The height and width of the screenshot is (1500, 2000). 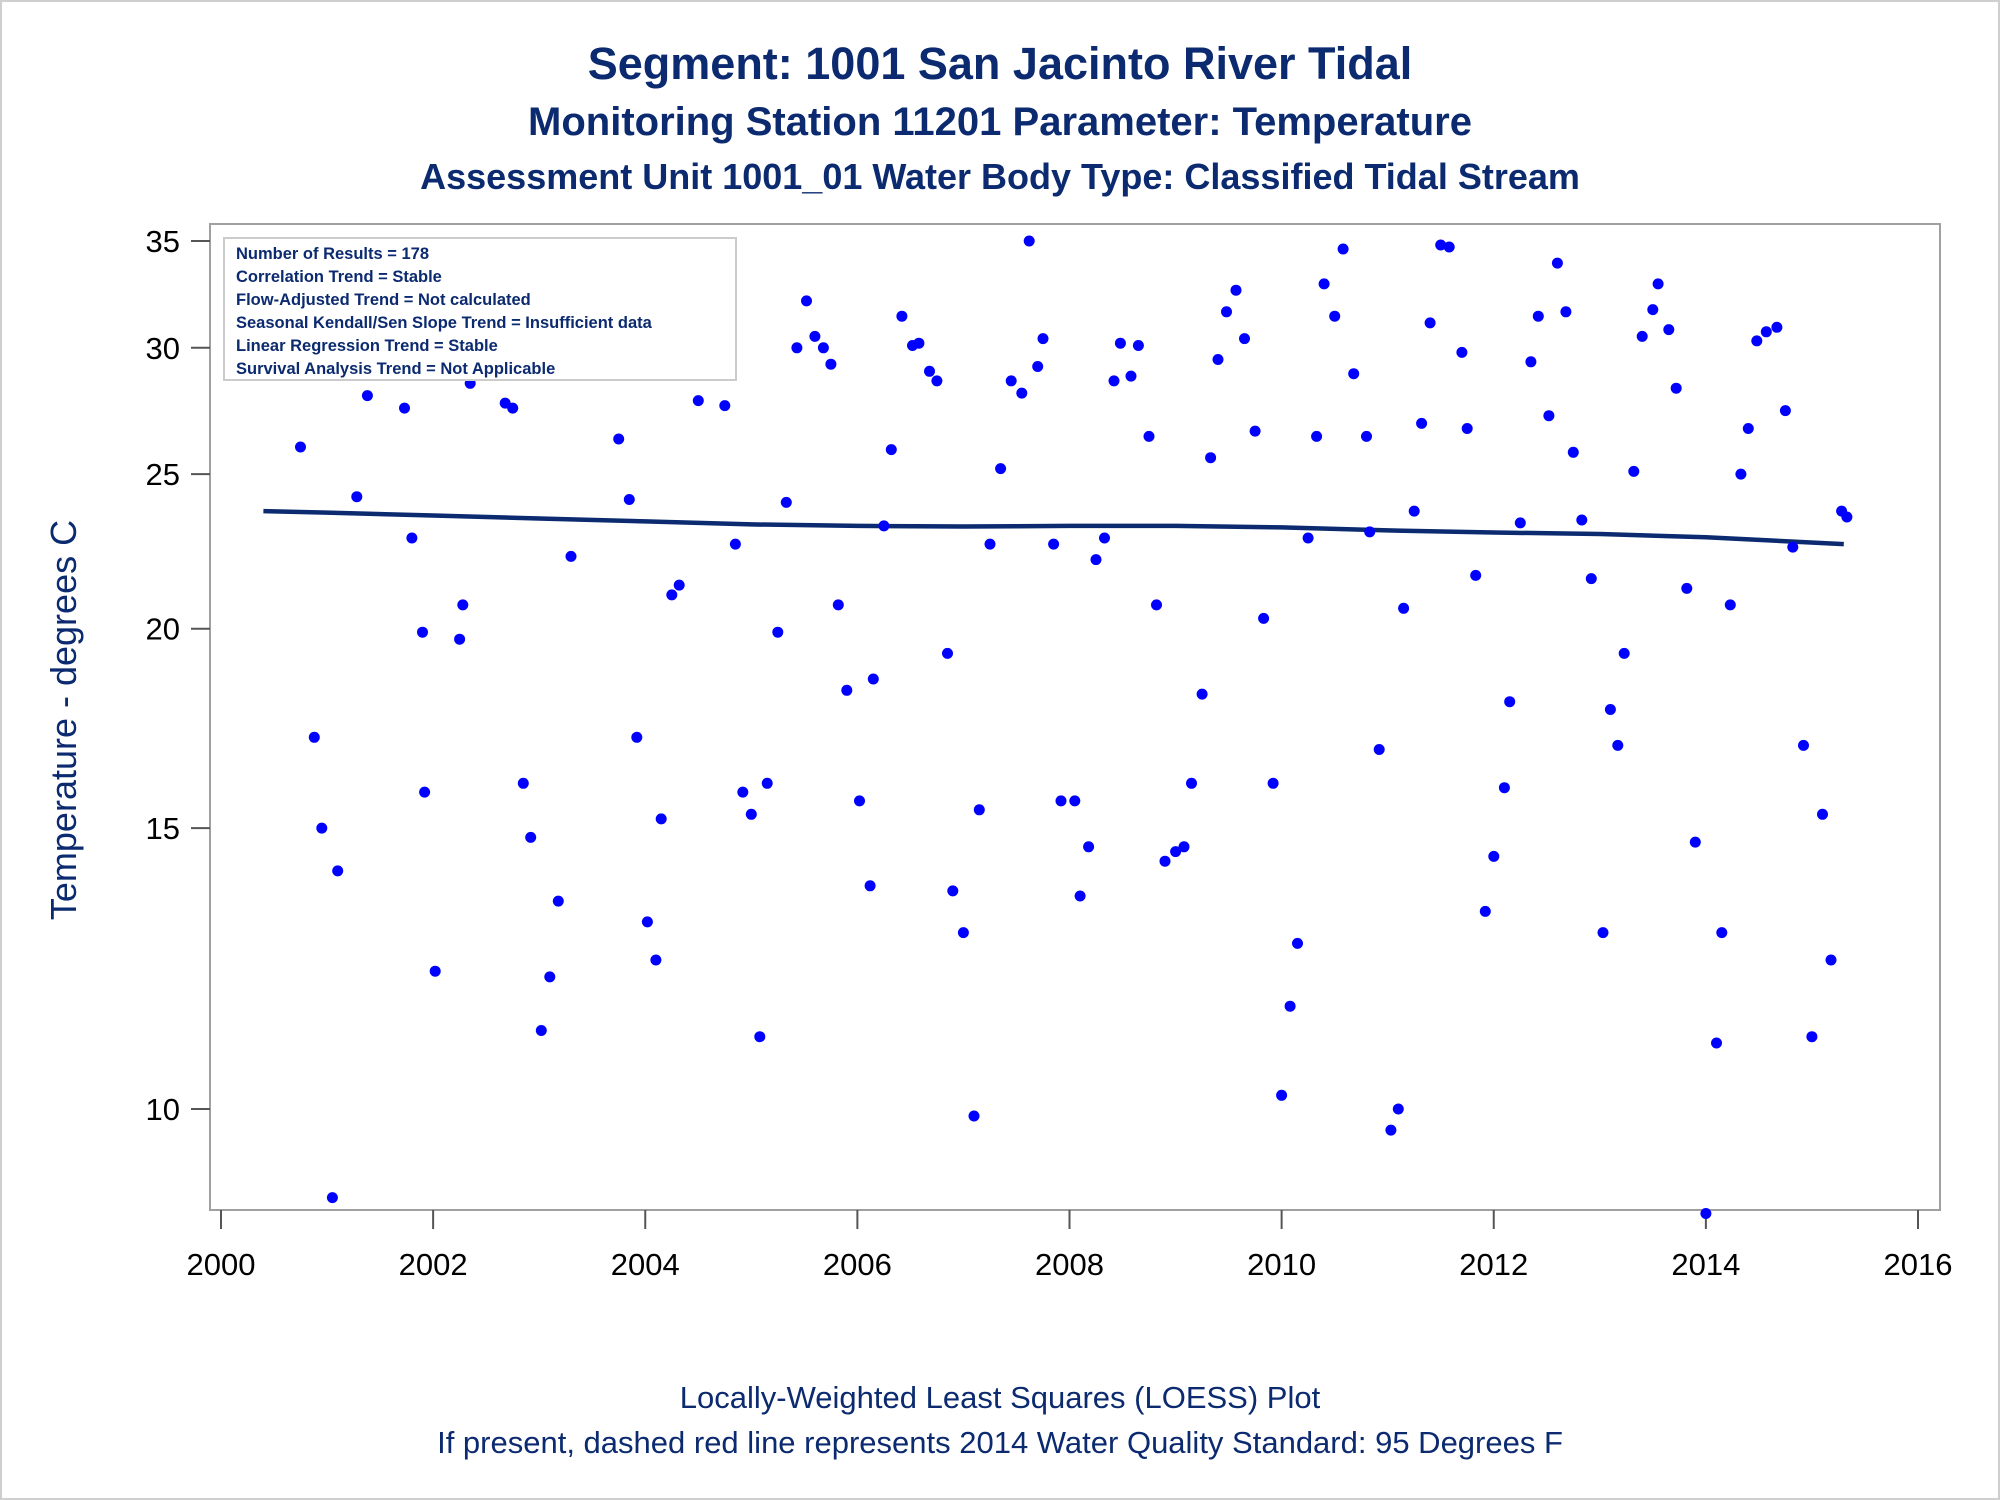 I want to click on inset-line: Survival Analysis Trend = Not Applicable, so click(x=395, y=369).